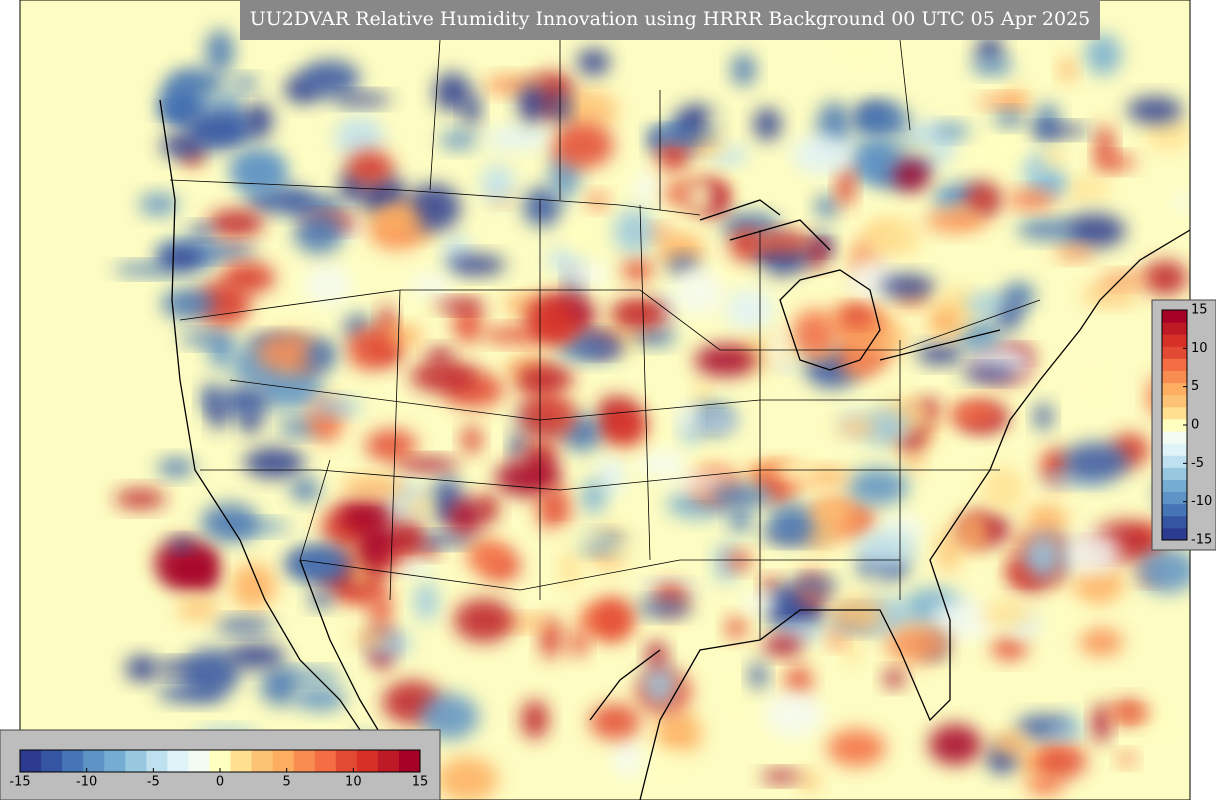 The height and width of the screenshot is (800, 1216). What do you see at coordinates (1199, 348) in the screenshot?
I see `colorbar-tick-label: 10` at bounding box center [1199, 348].